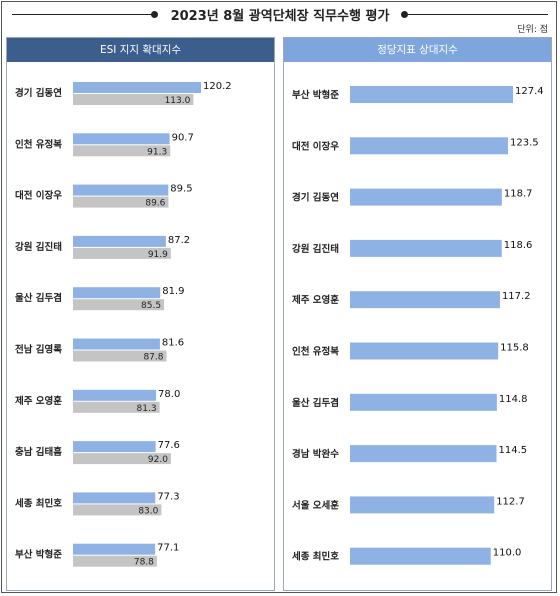  Describe the element at coordinates (169, 445) in the screenshot. I see `esi-value-primary: 77.6` at that location.